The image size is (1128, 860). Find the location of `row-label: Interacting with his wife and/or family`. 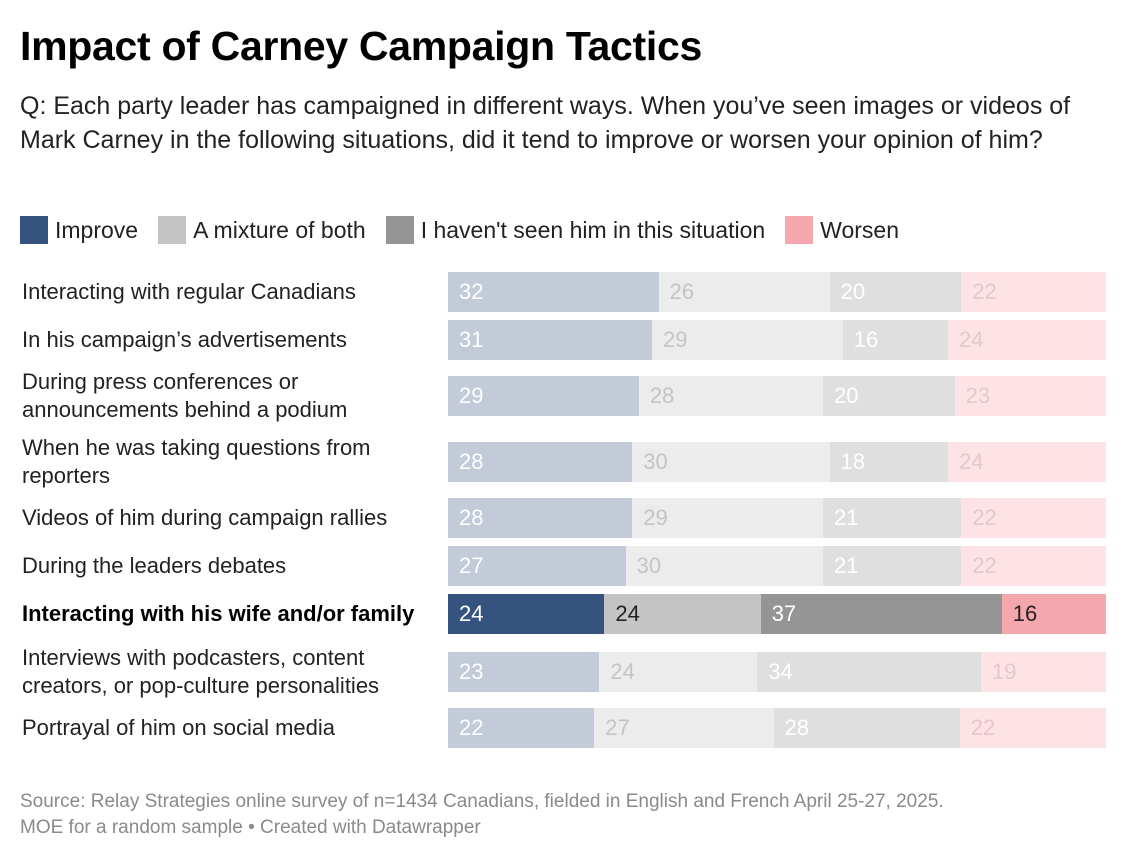

row-label: Interacting with his wife and/or family is located at coordinates (218, 613).